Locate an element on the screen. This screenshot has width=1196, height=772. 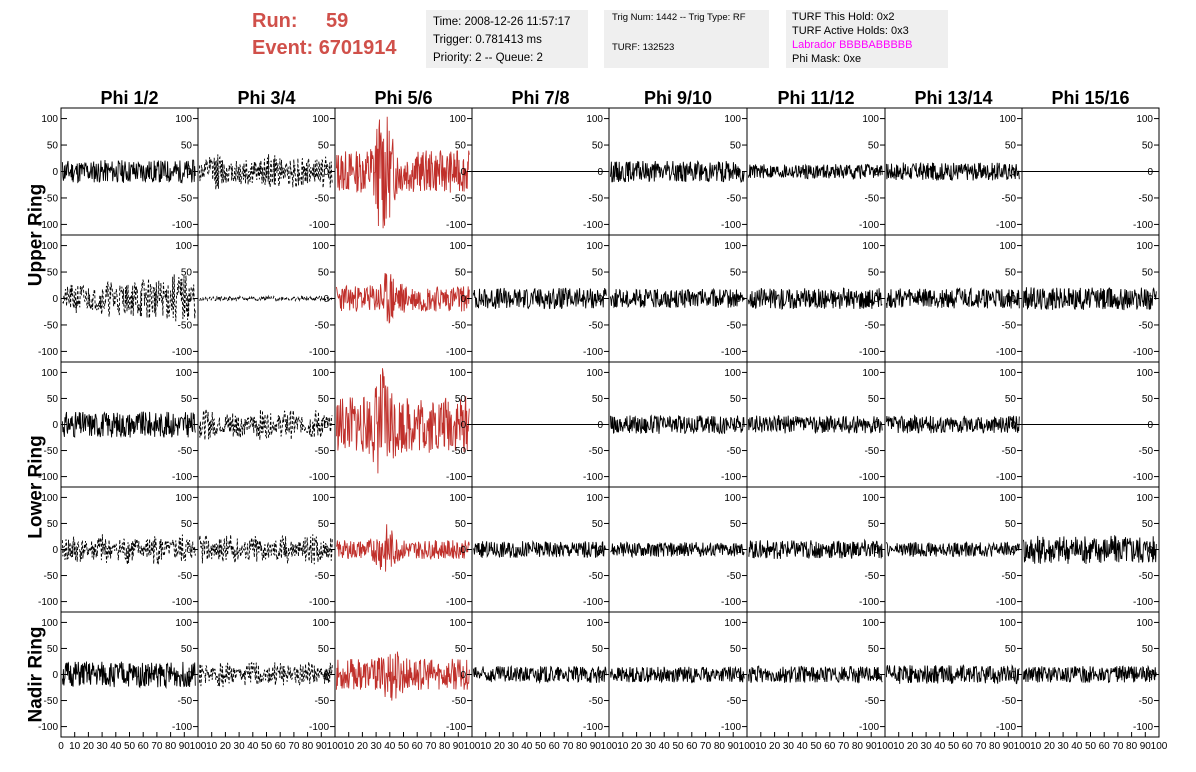
turf-active-text: TURF Active Holds: 0x3 is located at coordinates (850, 31).